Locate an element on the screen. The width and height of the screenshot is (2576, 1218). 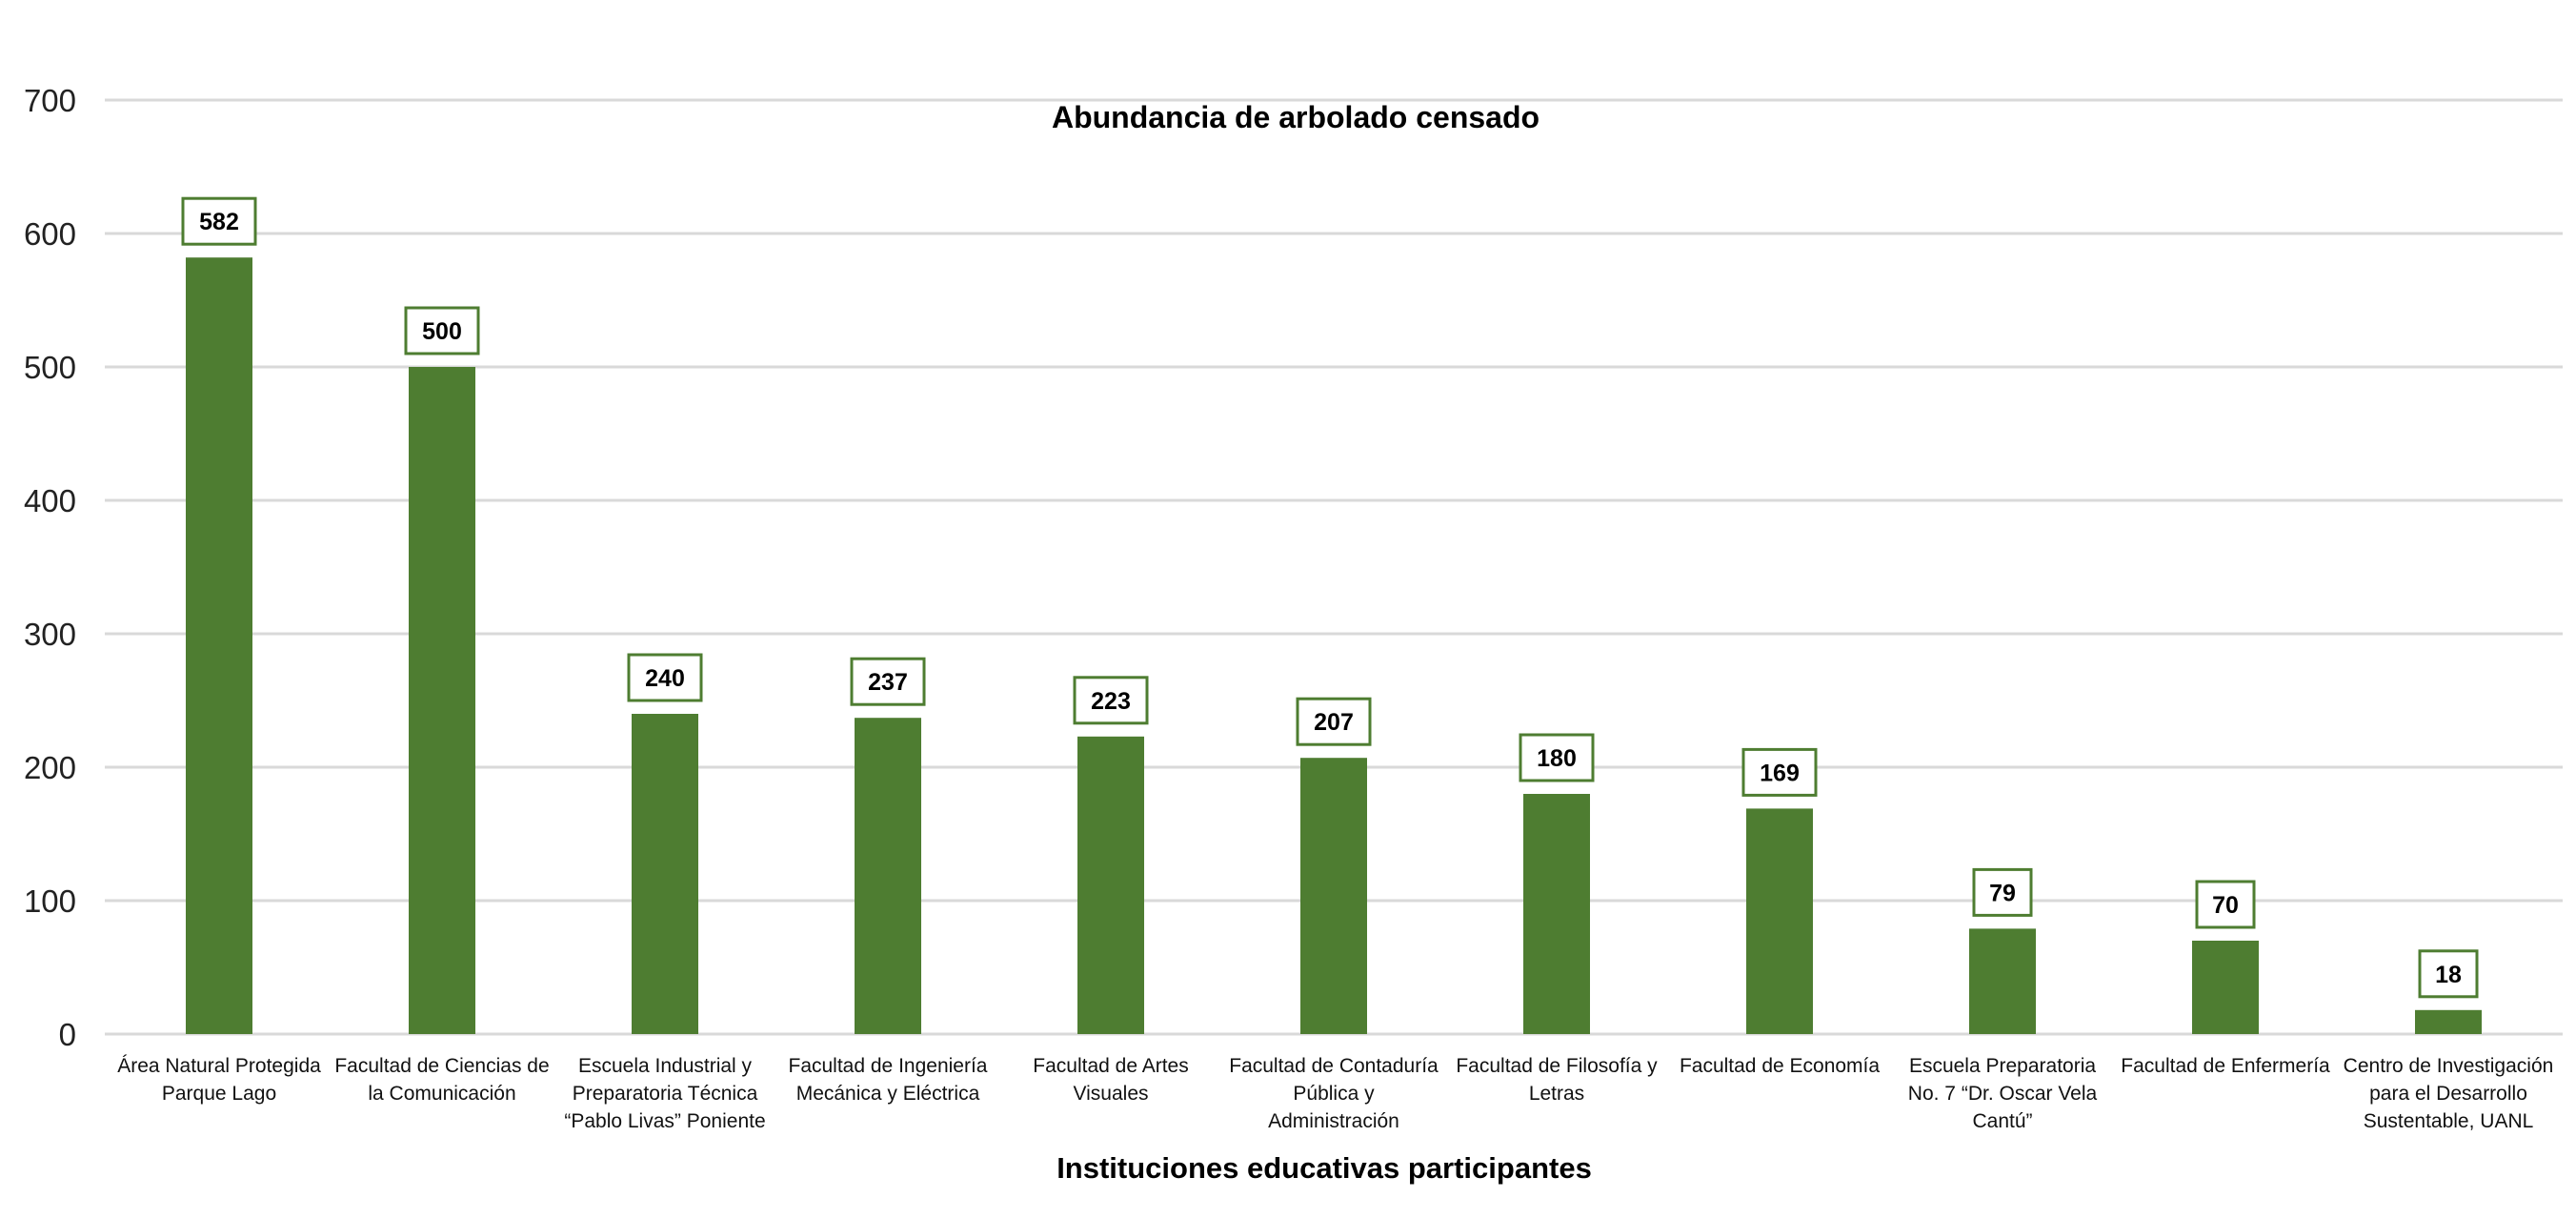
x-tick-label: Escuela Preparatoria is located at coordinates (2002, 1066).